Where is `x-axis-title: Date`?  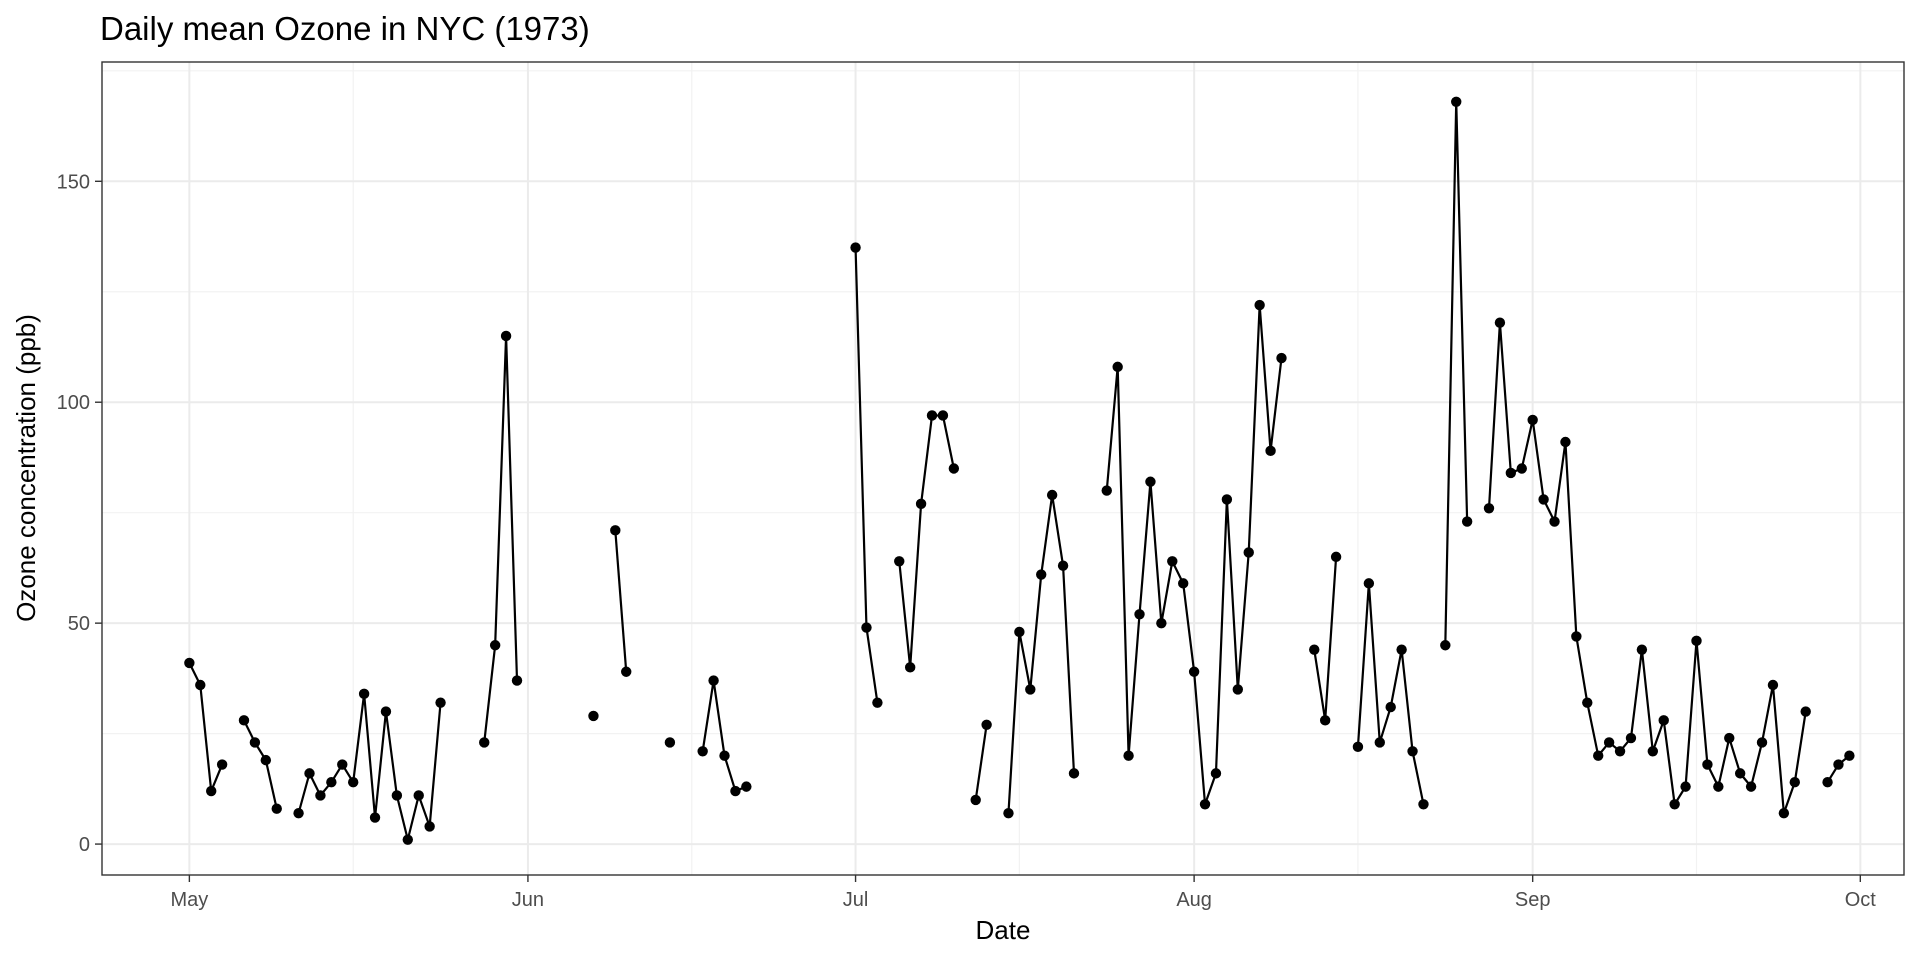 x-axis-title: Date is located at coordinates (1003, 930).